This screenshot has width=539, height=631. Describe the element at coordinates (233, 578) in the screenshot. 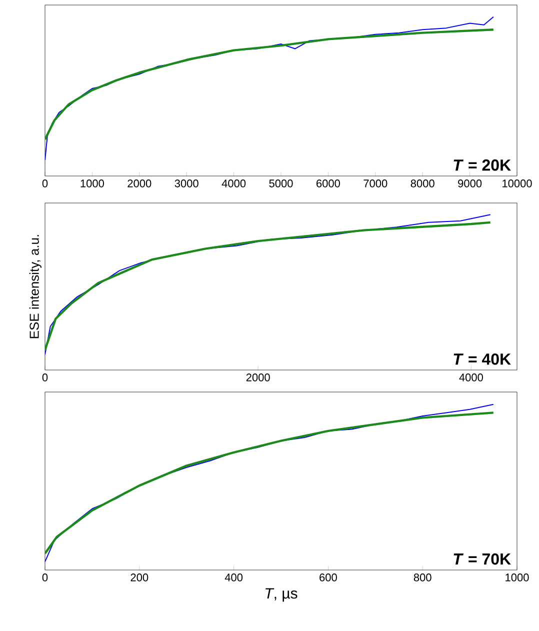

I see `x-tick-label: 400` at that location.